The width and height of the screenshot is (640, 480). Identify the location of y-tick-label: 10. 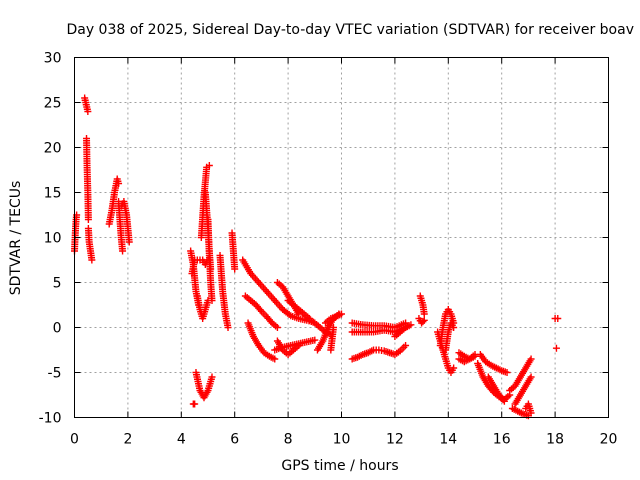
(53, 239).